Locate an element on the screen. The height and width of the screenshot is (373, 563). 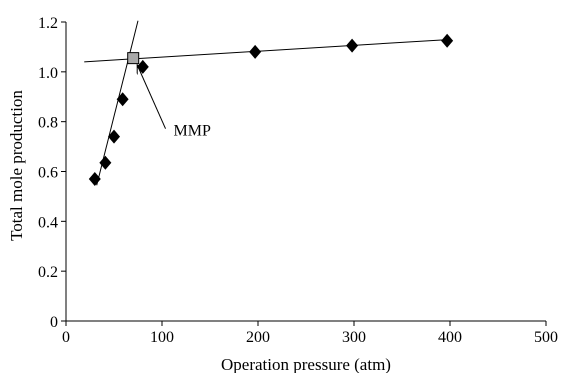
y-axis-label: Total mole production is located at coordinates (16, 165).